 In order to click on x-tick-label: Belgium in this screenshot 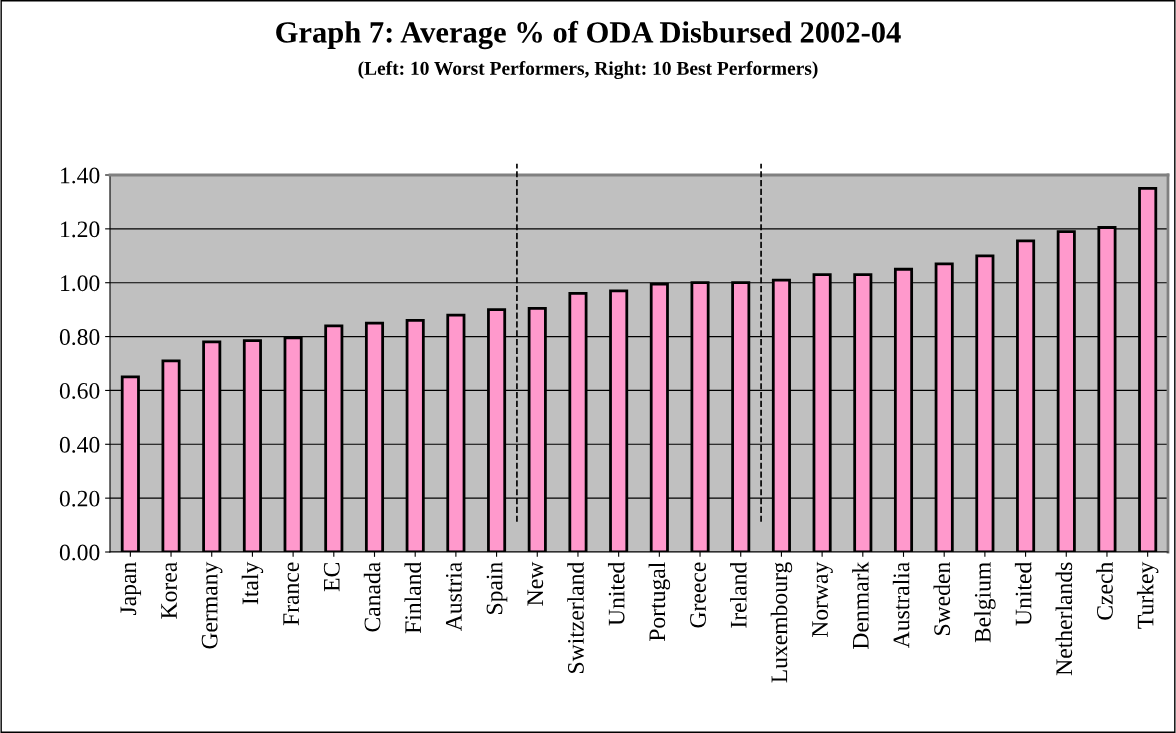, I will do `click(985, 602)`.